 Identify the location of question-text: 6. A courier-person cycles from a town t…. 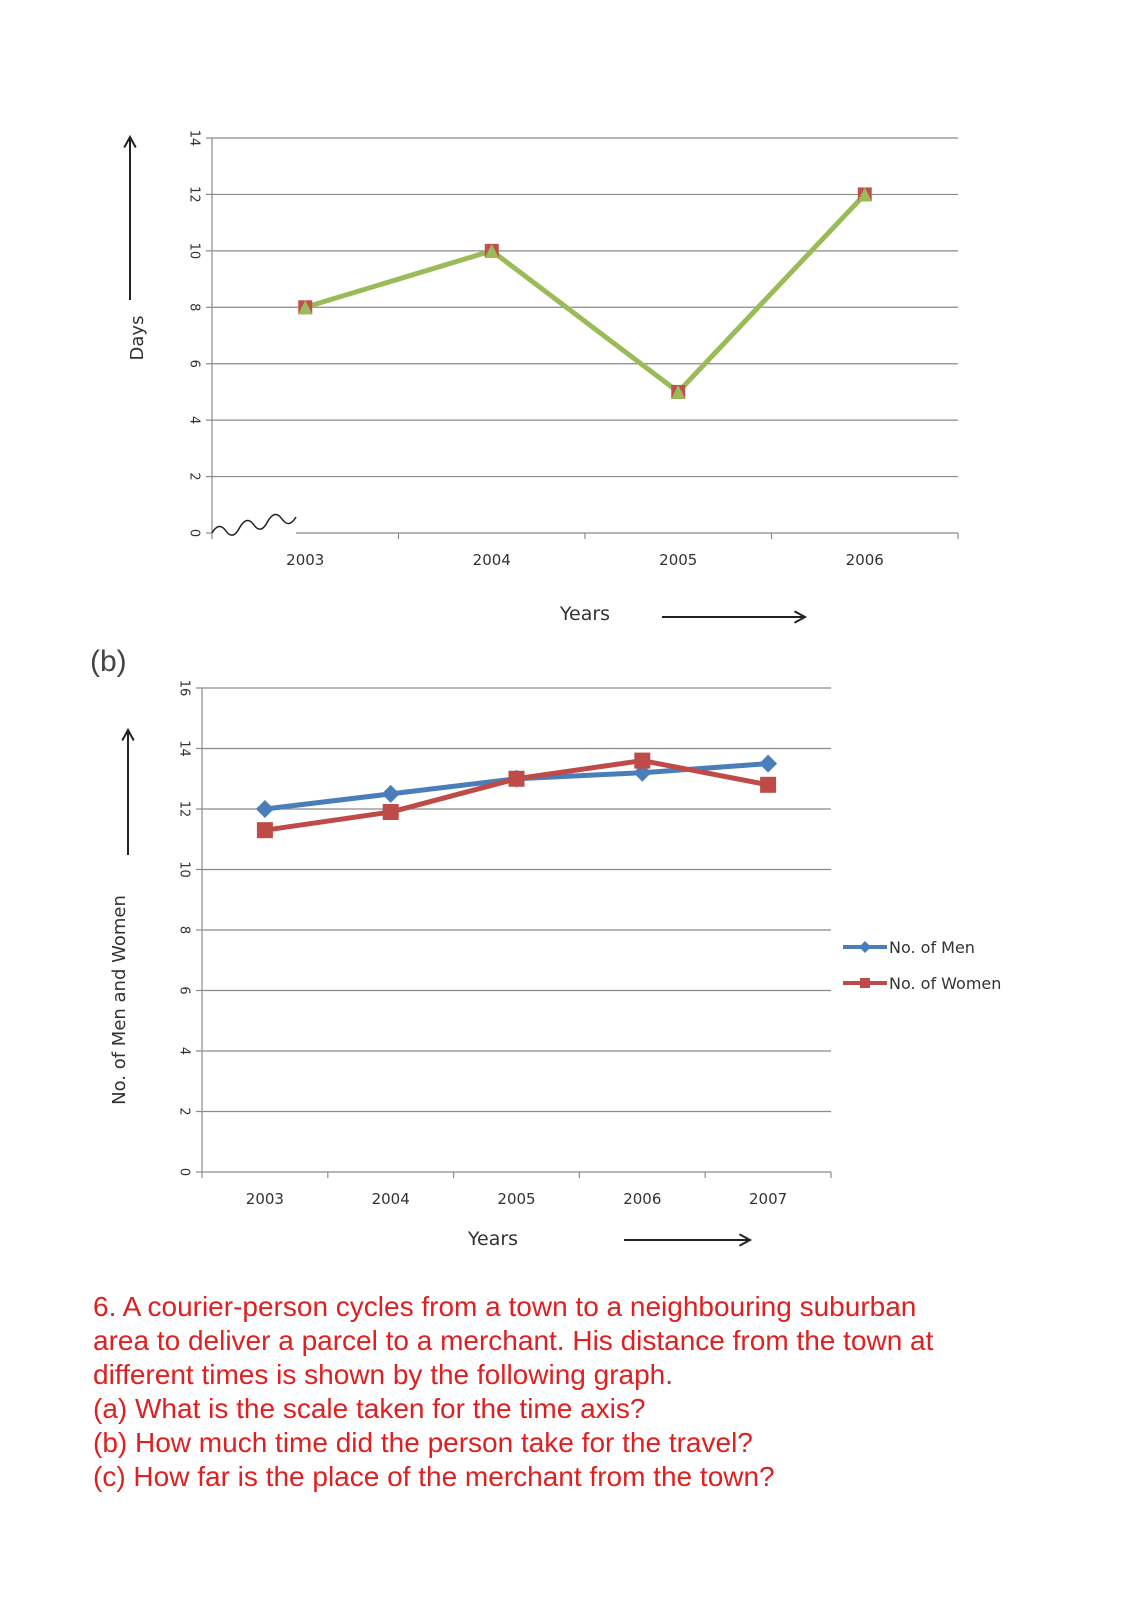
(573, 1392).